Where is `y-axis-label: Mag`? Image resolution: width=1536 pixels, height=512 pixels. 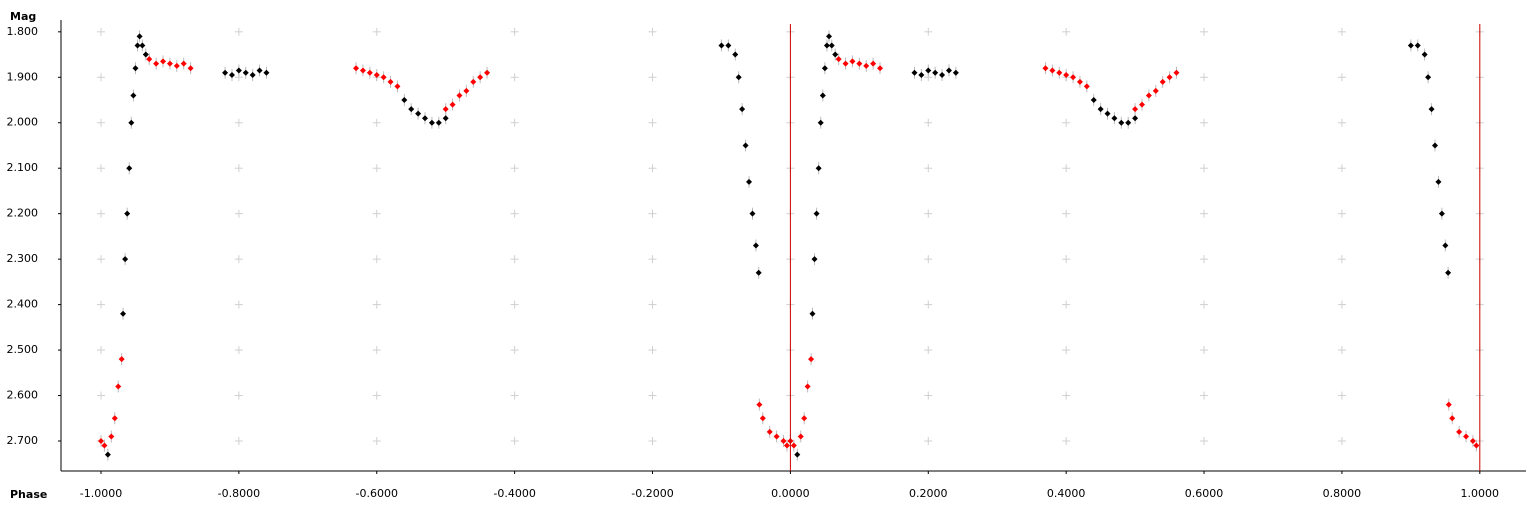
y-axis-label: Mag is located at coordinates (23, 16).